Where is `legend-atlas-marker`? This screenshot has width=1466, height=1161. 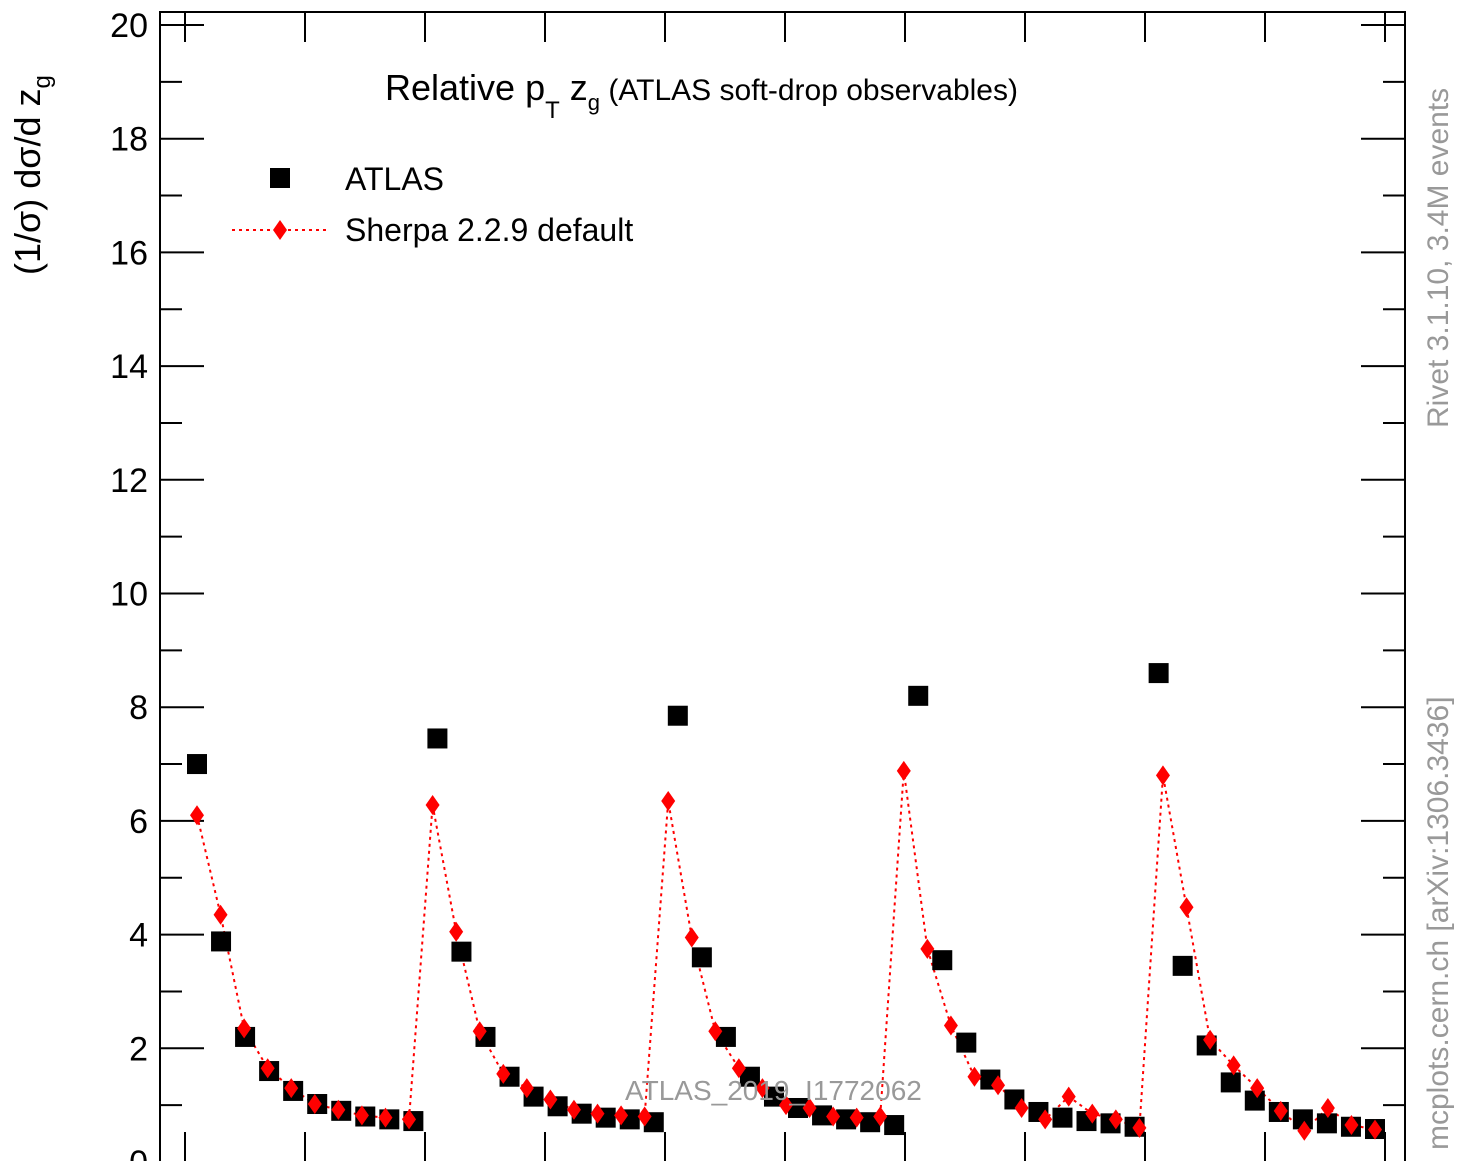
legend-atlas-marker is located at coordinates (280, 178).